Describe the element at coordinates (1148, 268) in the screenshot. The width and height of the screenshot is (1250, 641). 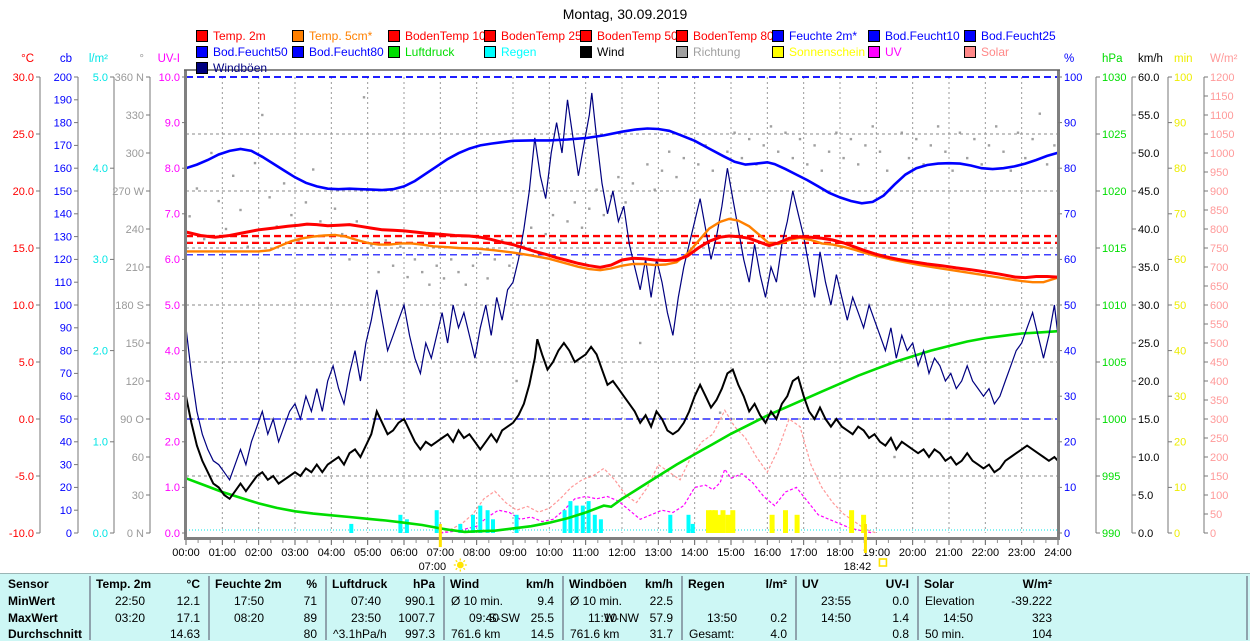
I see `axis-tick-label: 35.0` at that location.